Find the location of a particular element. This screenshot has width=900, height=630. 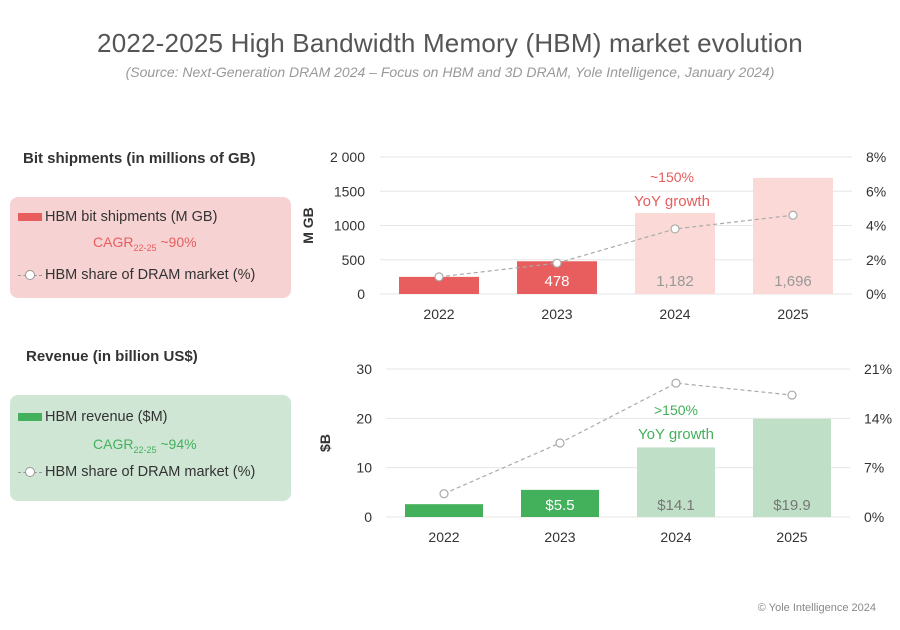

shipments-growth-annotation: ~150% is located at coordinates (672, 177).